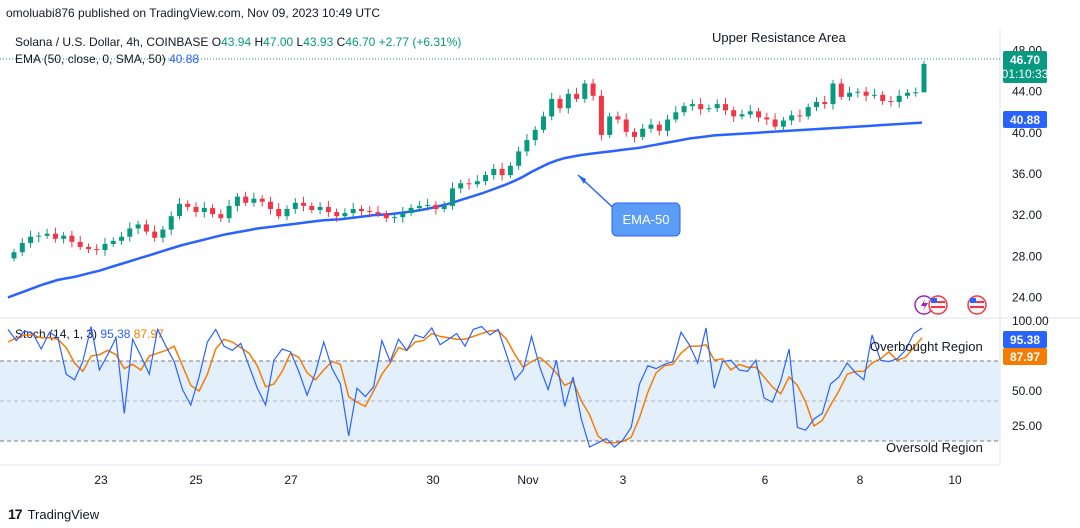 The height and width of the screenshot is (528, 1080). Describe the element at coordinates (1027, 92) in the screenshot. I see `price-tick-label: 44.00` at that location.